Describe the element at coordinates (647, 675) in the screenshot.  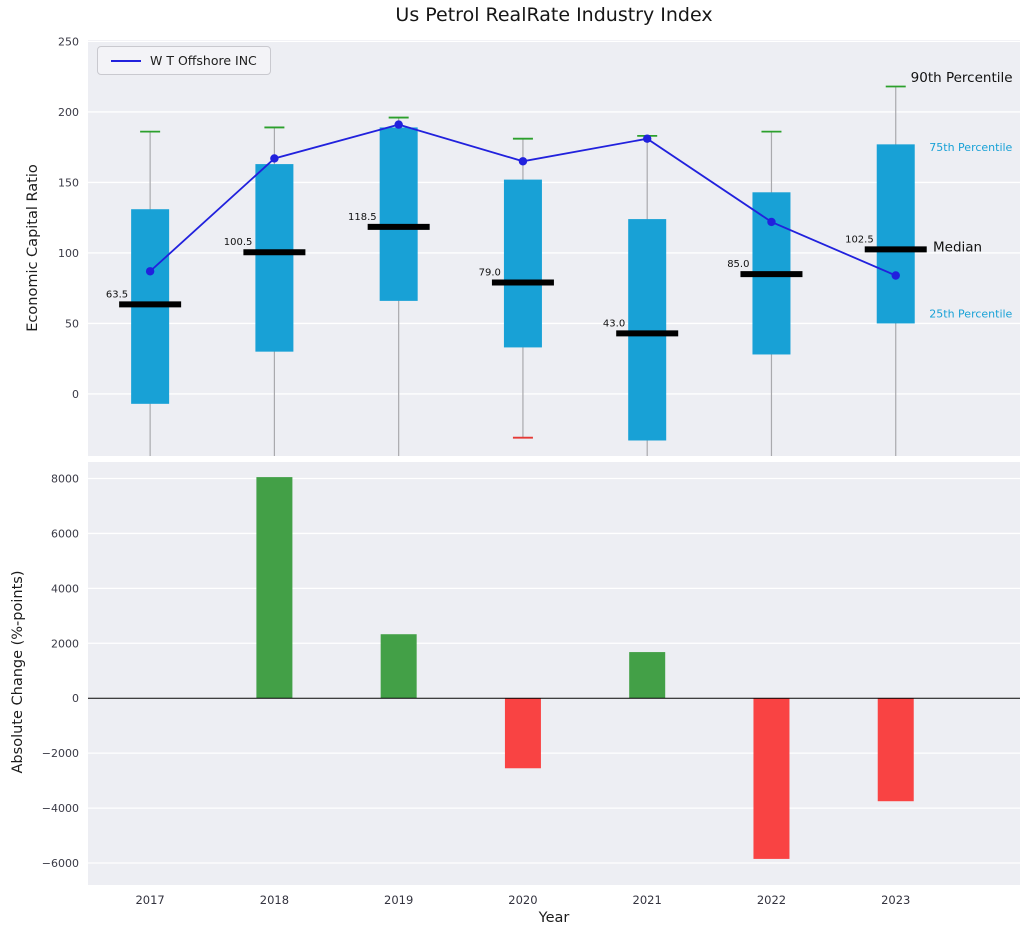
I see `change-bar-2021` at that location.